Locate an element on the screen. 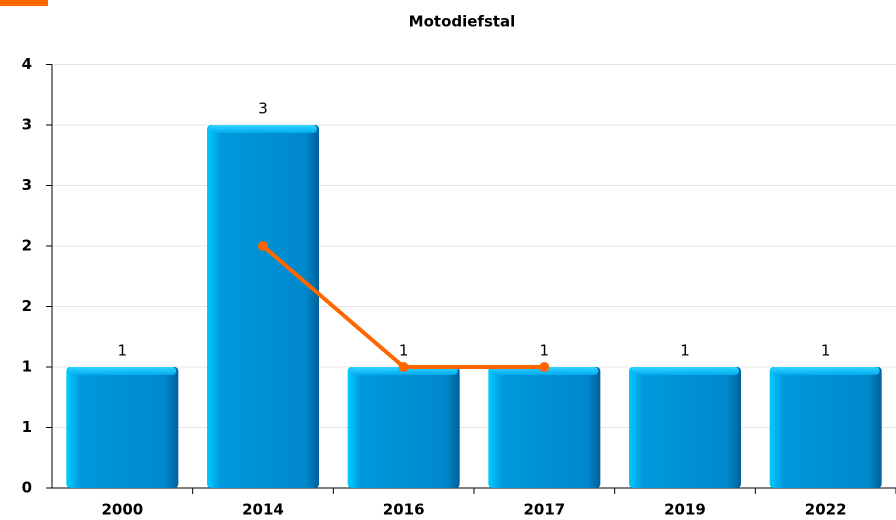 This screenshot has height=520, width=896. x-tick-label: 2016 is located at coordinates (404, 510).